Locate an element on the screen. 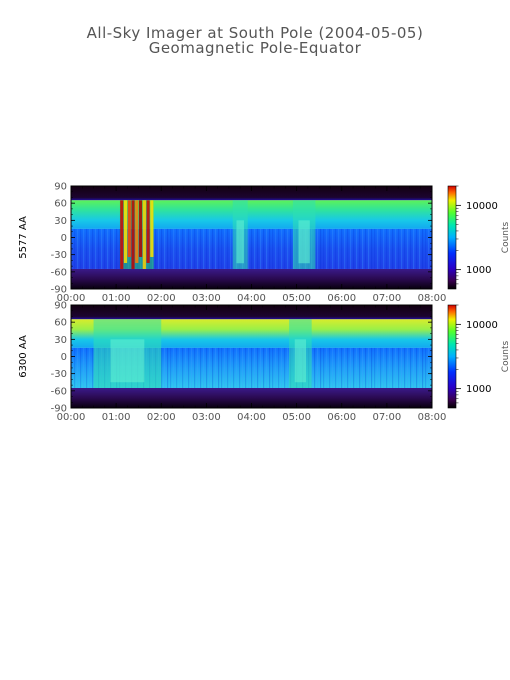 The height and width of the screenshot is (680, 510). figure-subtitle: Geomagnetic Pole-Equator is located at coordinates (255, 48).